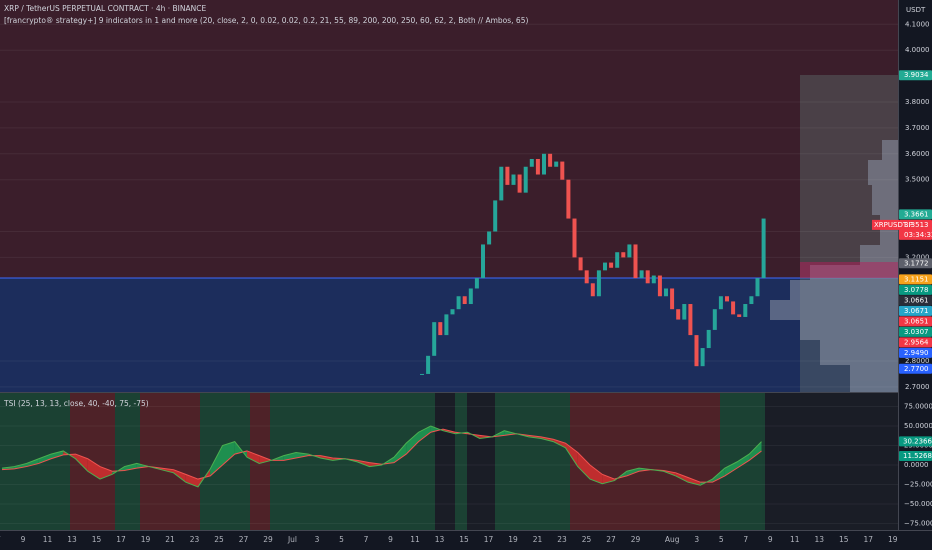  I want to click on tsi-badge-label: 30.2366, so click(917, 441).